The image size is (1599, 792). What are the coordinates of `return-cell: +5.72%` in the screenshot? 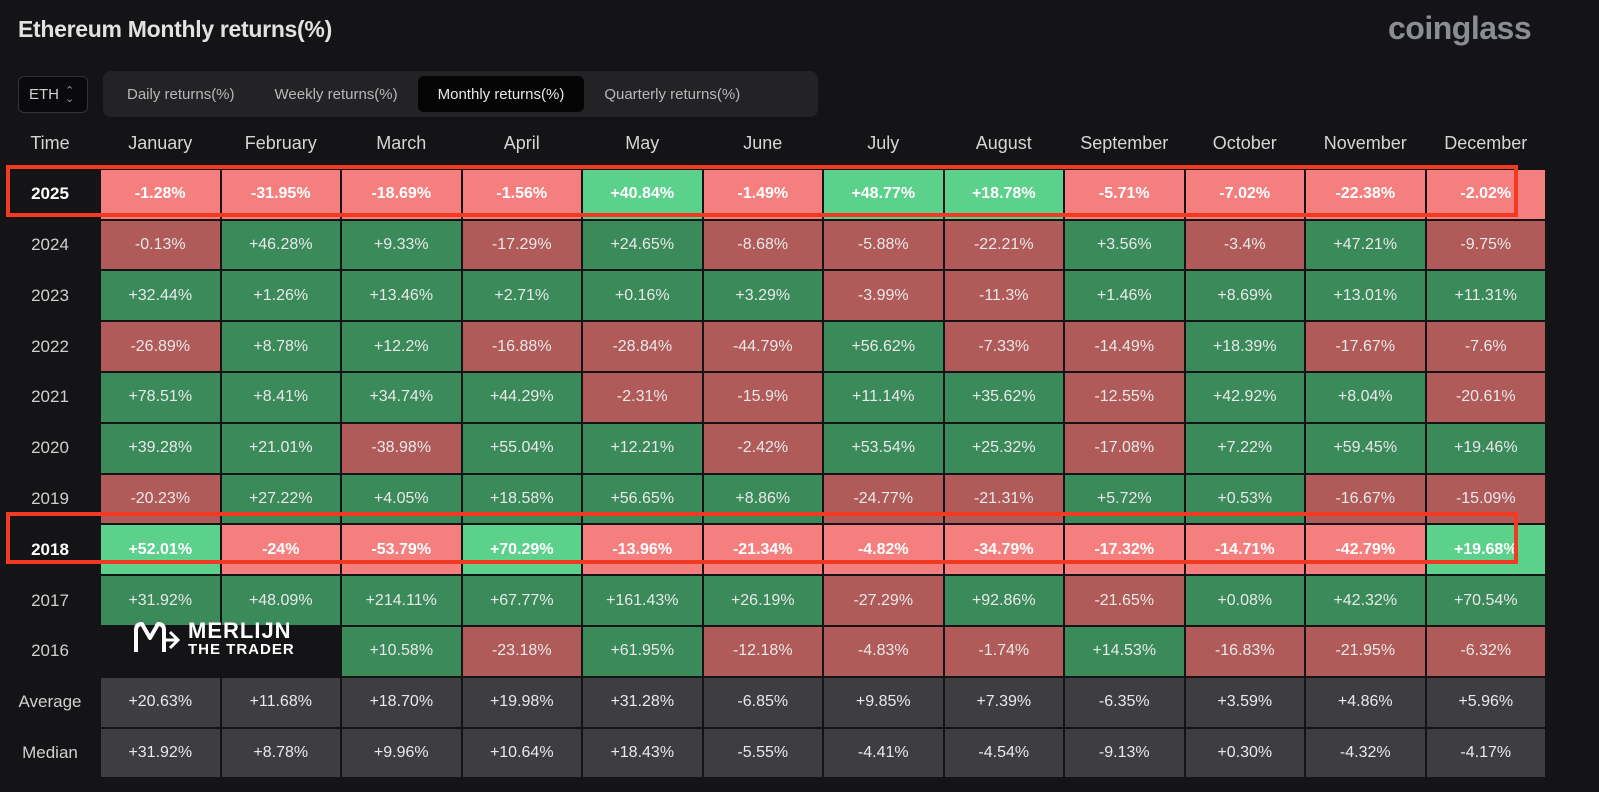 It's located at (1124, 499).